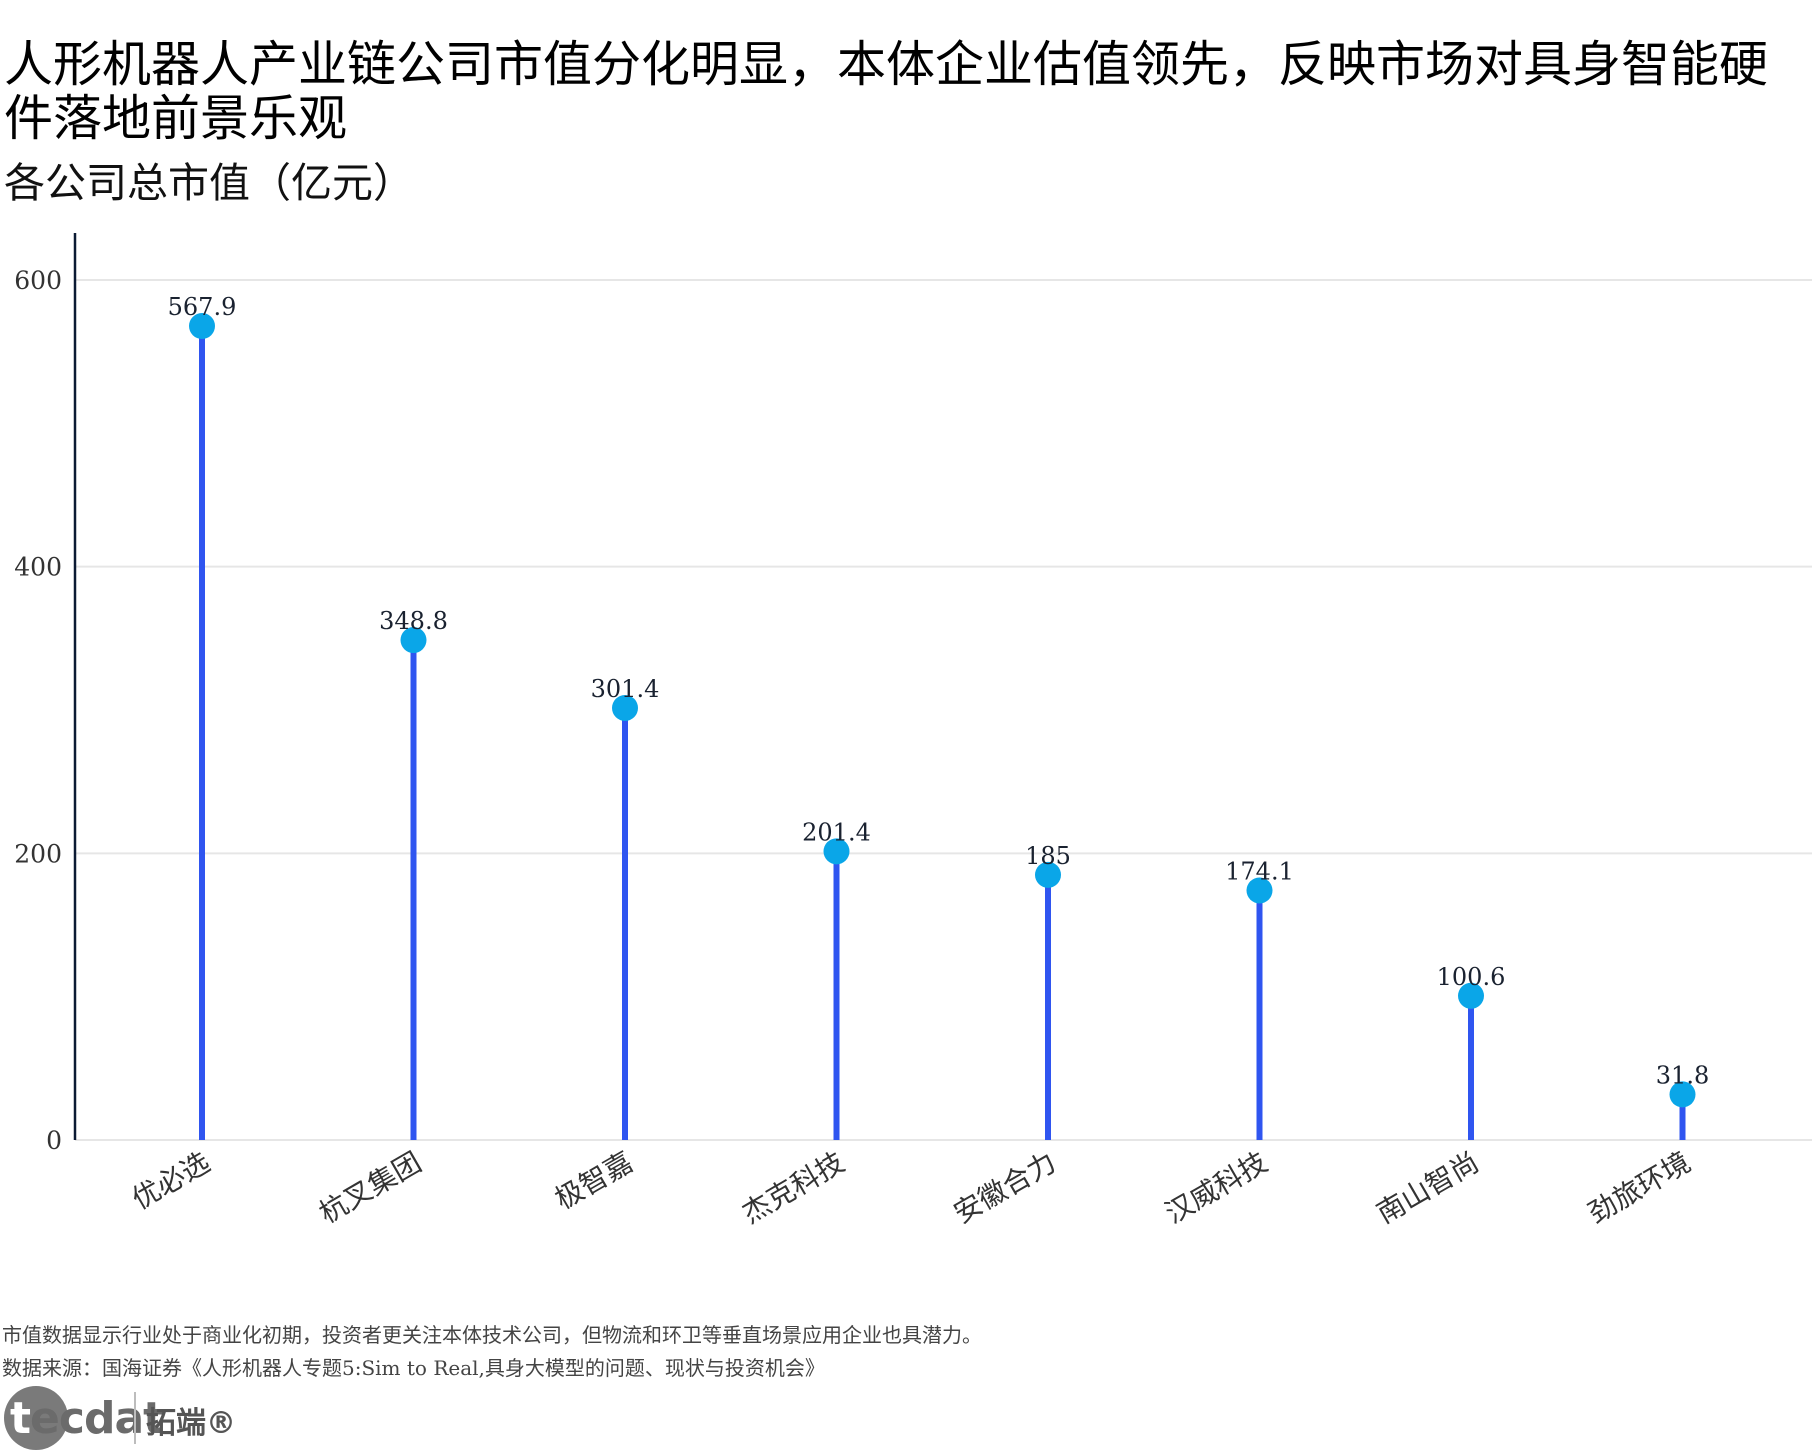 The image size is (1817, 1454). I want to click on y-tick-label: 400, so click(38, 567).